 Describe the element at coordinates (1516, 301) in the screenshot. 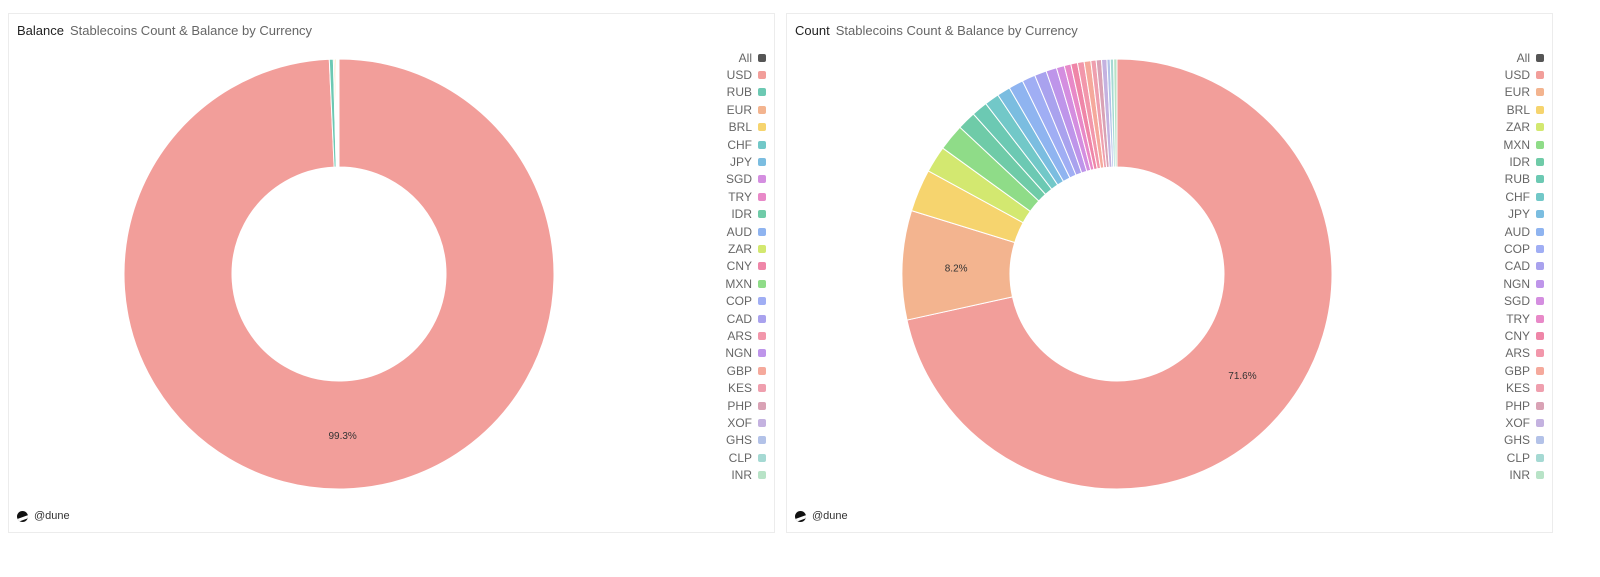

I see `legend-label: SGD` at that location.